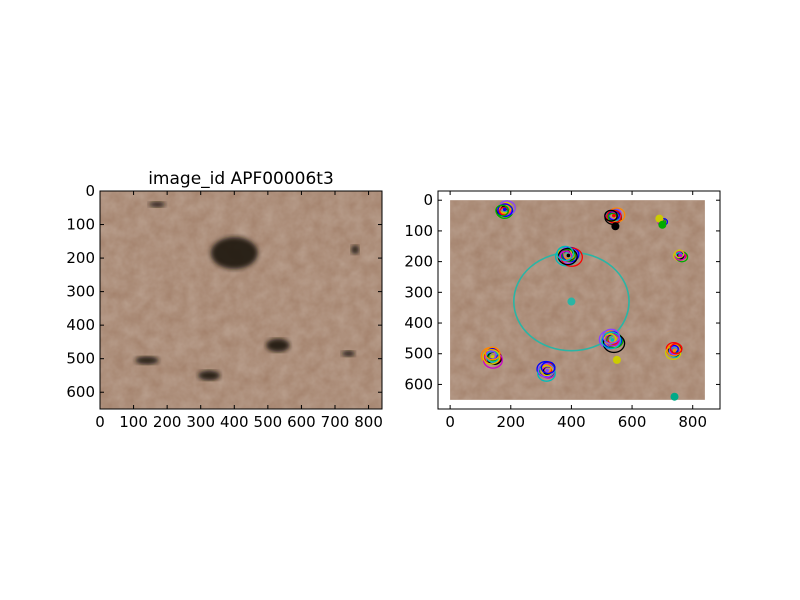  I want to click on right-y-axis: 0 100 200 300 400 500 600, so click(562, 292).